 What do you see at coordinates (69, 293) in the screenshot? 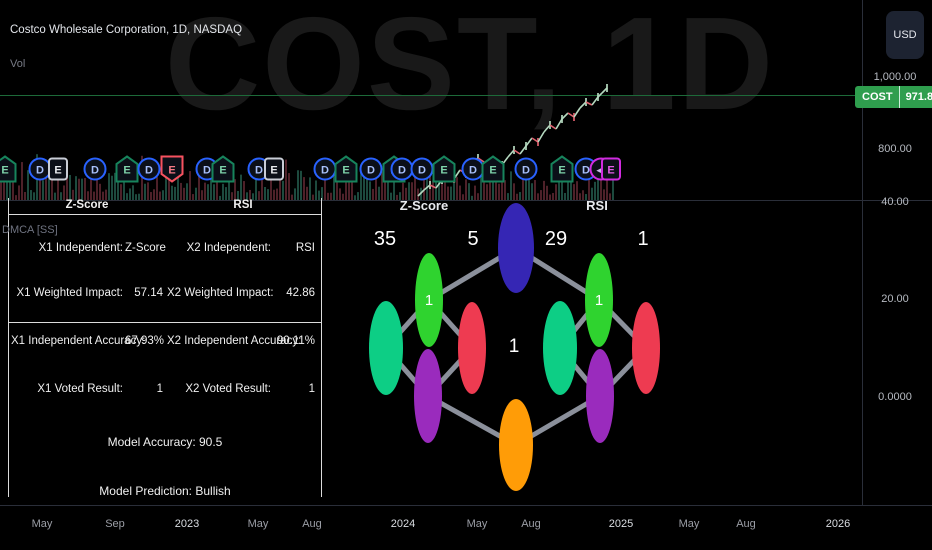
I see `table-label: X1 Weighted Impact:` at bounding box center [69, 293].